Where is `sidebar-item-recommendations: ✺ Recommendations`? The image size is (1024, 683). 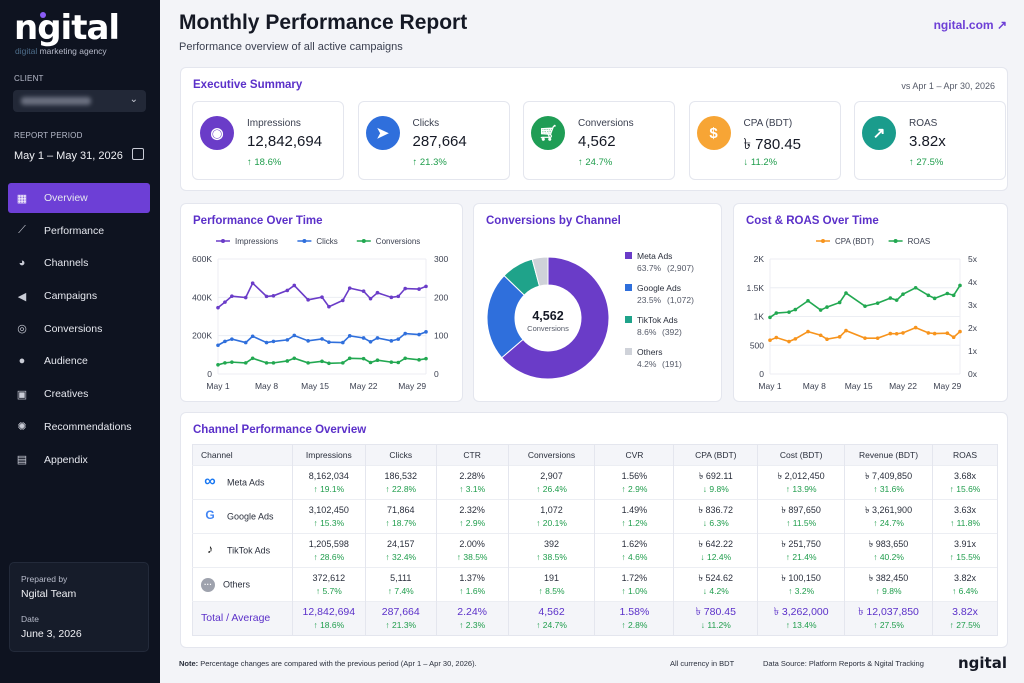
sidebar-item-recommendations: ✺ Recommendations is located at coordinates (79, 427).